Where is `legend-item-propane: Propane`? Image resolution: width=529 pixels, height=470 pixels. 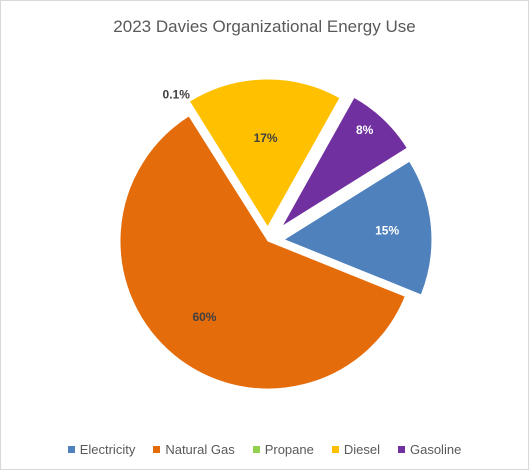
legend-item-propane: Propane is located at coordinates (283, 449).